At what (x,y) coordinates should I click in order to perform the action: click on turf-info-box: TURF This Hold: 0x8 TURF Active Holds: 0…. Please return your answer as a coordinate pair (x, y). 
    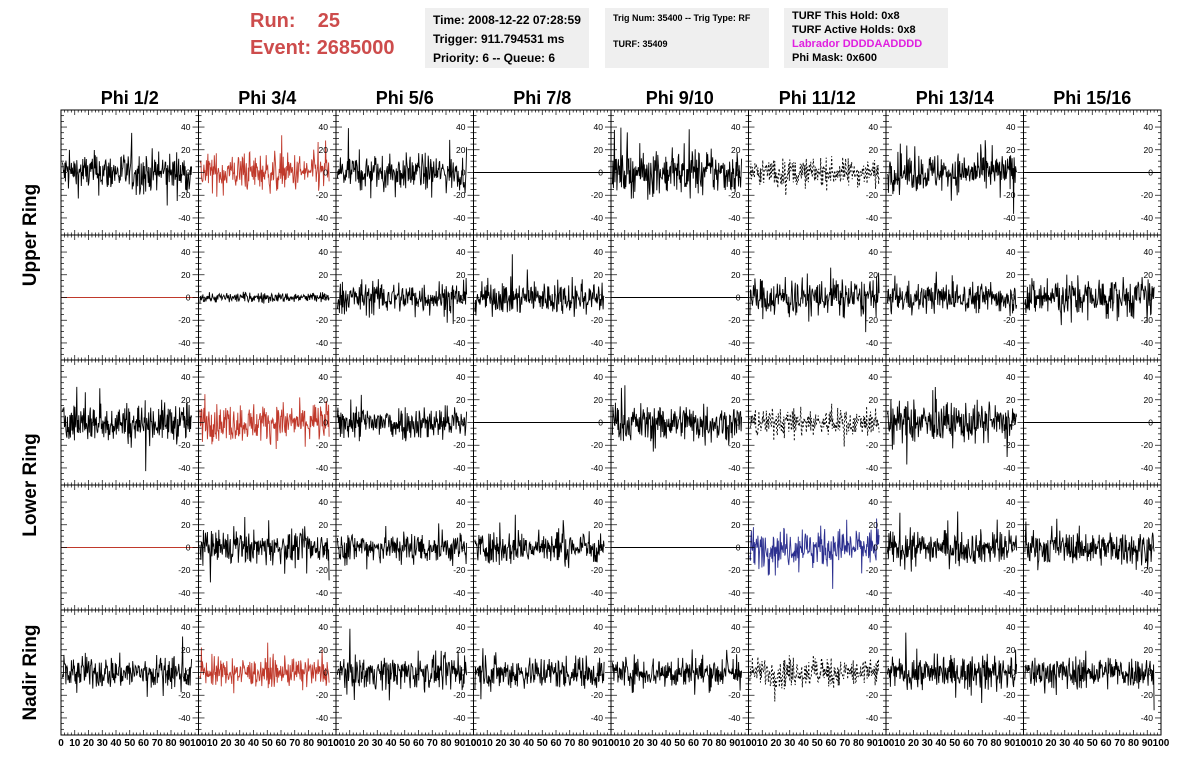
    Looking at the image, I should click on (866, 38).